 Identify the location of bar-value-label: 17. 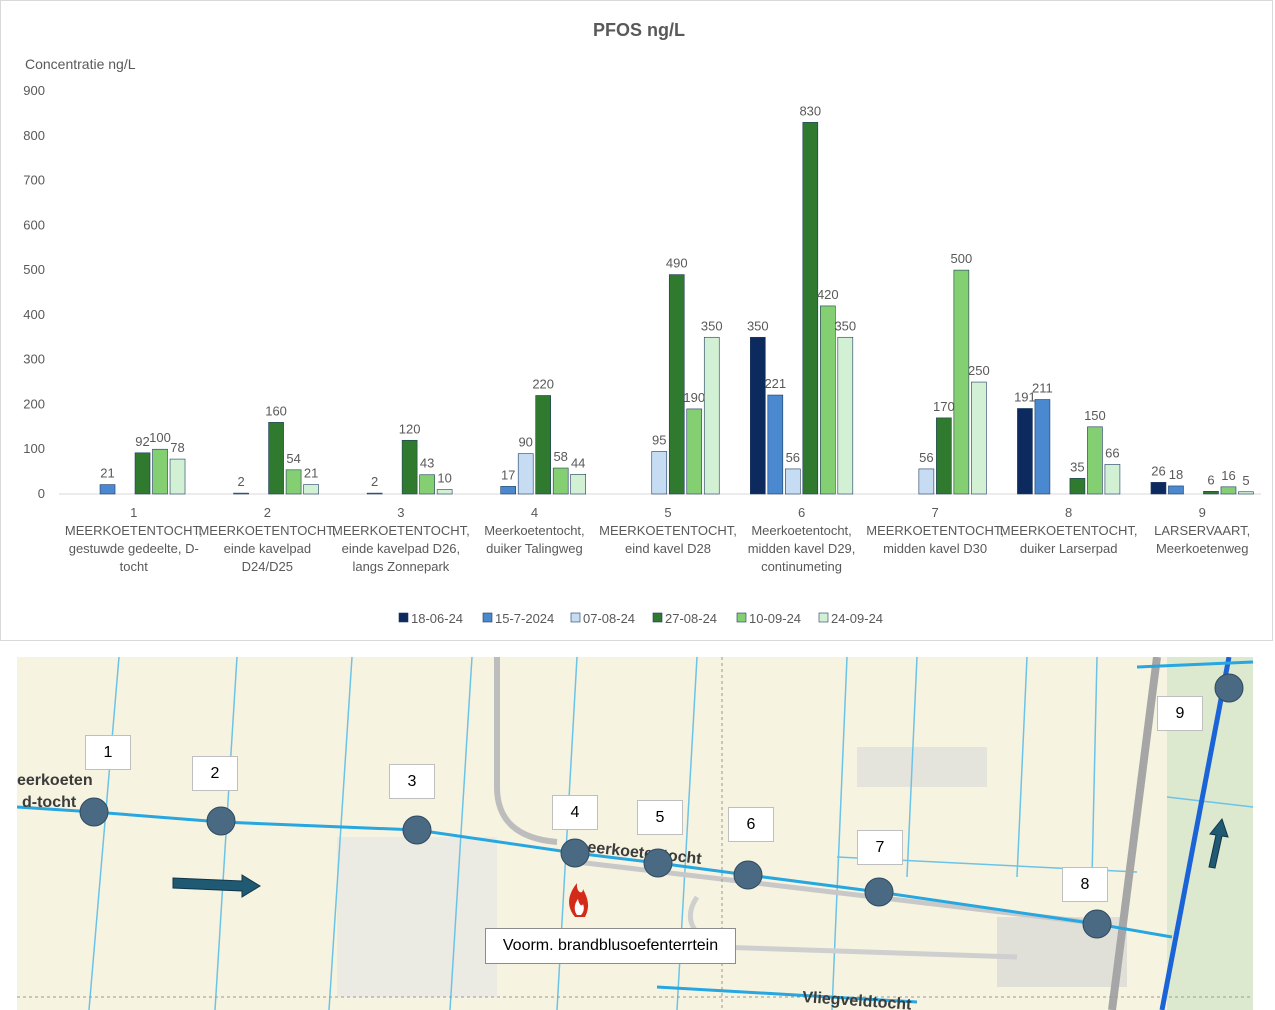
(508, 474).